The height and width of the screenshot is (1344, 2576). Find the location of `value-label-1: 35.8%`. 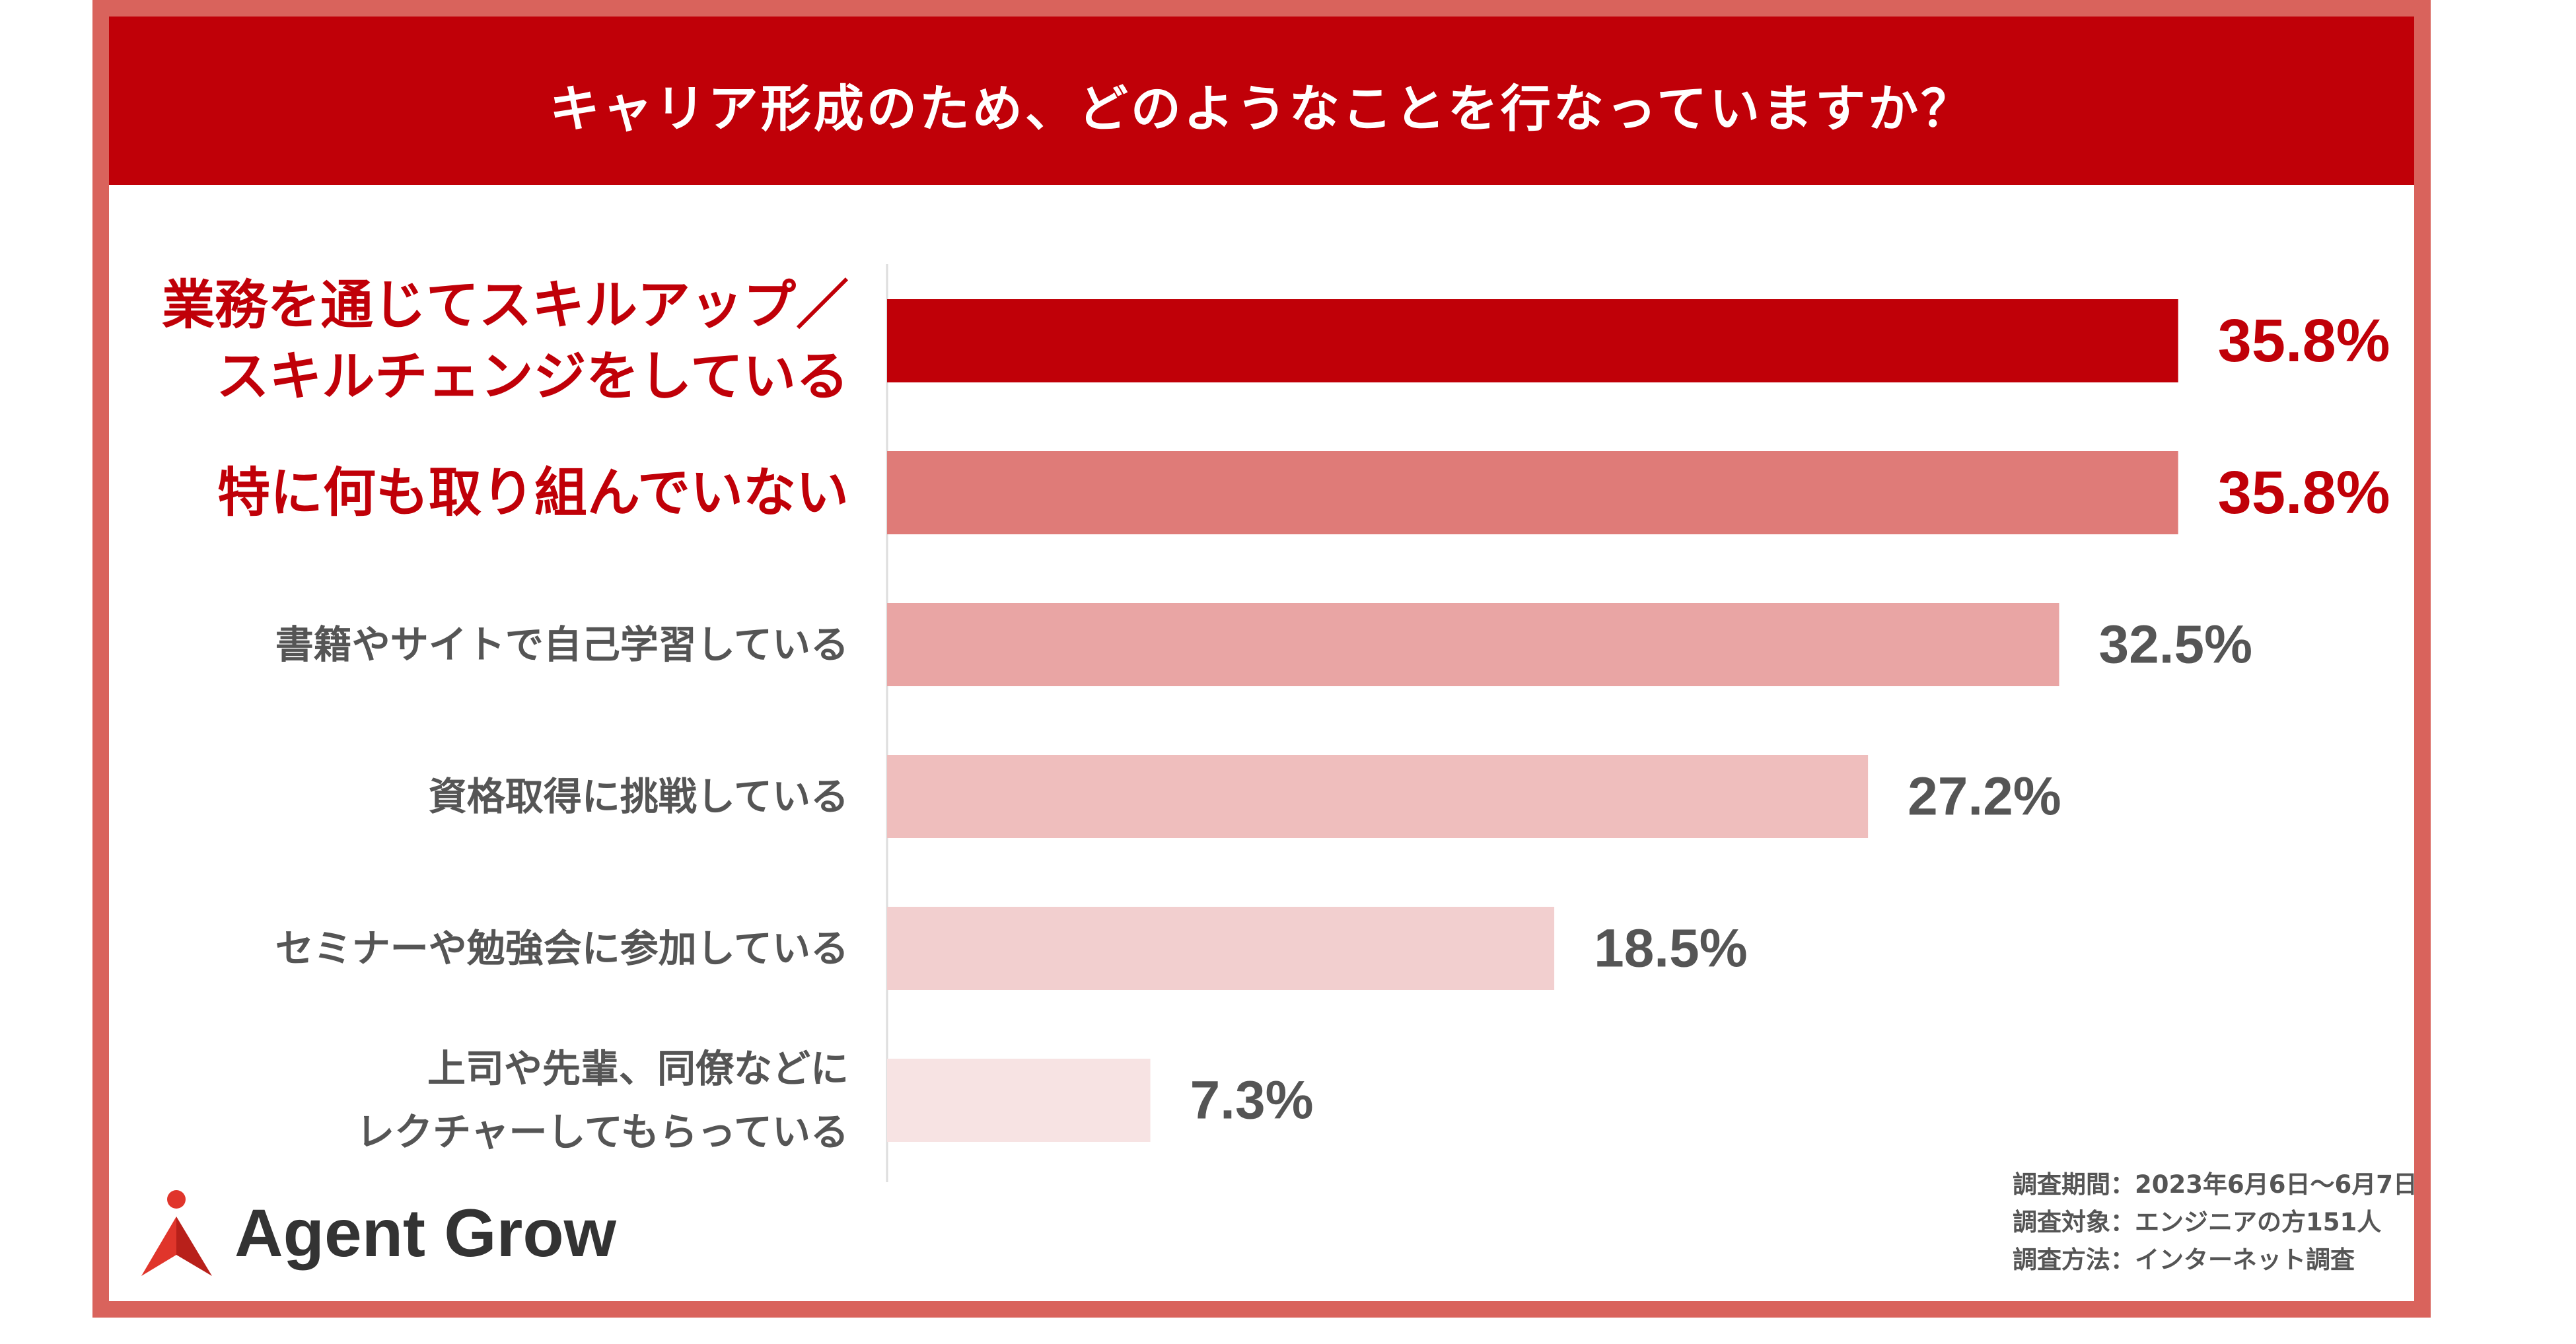

value-label-1: 35.8% is located at coordinates (2304, 492).